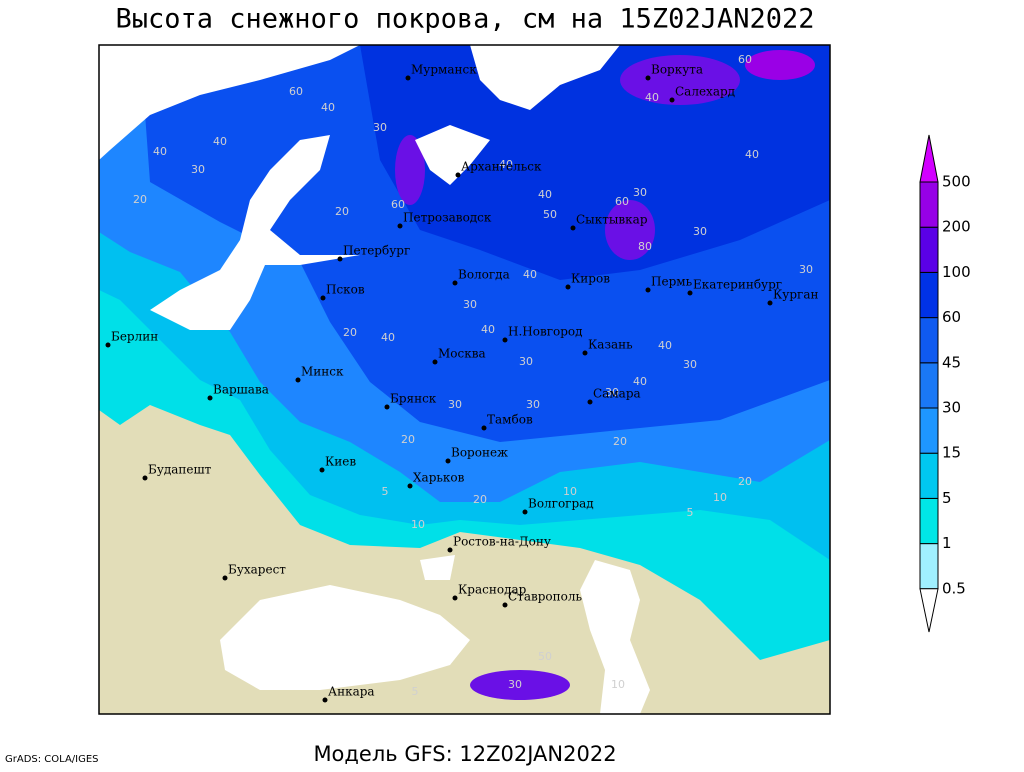 The height and width of the screenshot is (772, 1024). Describe the element at coordinates (376, 251) in the screenshot. I see `city-label: Петербург` at that location.